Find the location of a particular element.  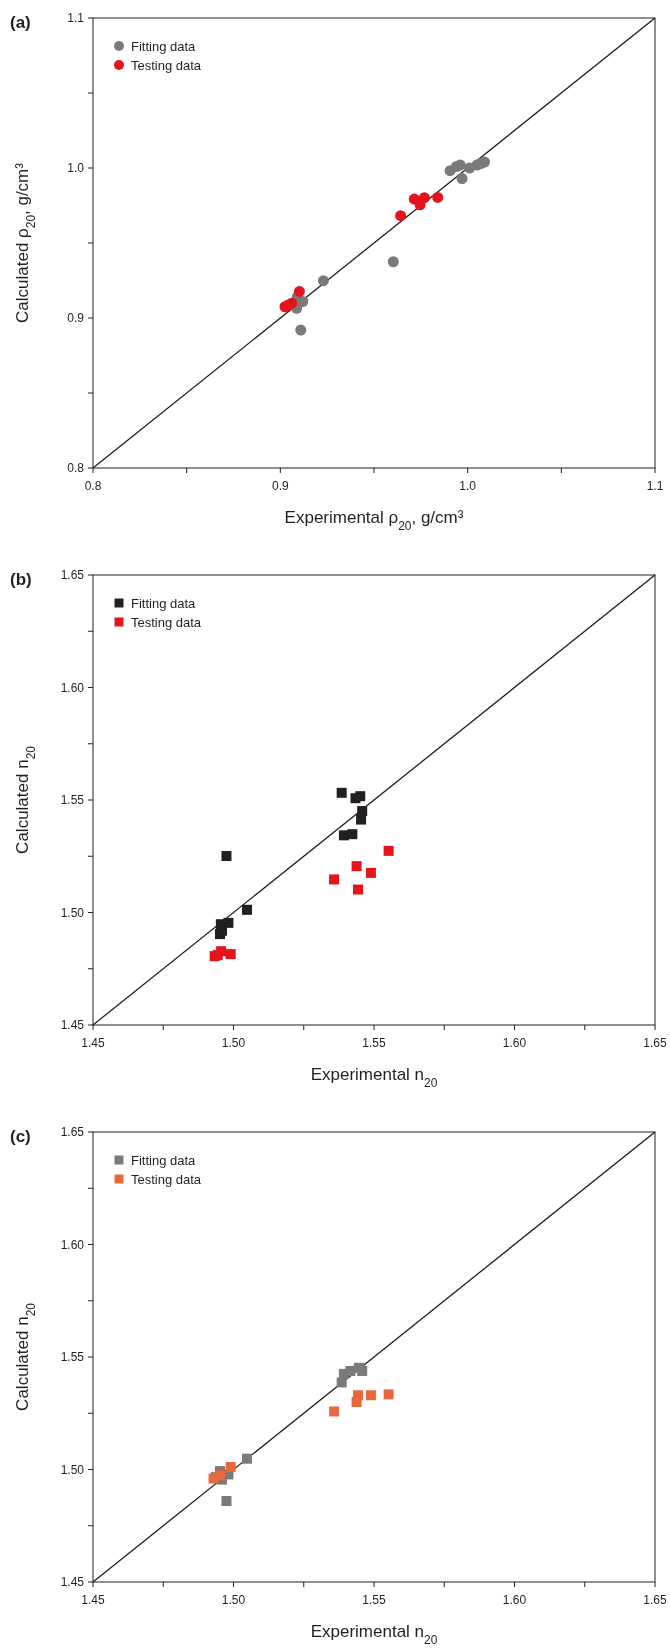

x-tick-label: 0.8 is located at coordinates (93, 486).